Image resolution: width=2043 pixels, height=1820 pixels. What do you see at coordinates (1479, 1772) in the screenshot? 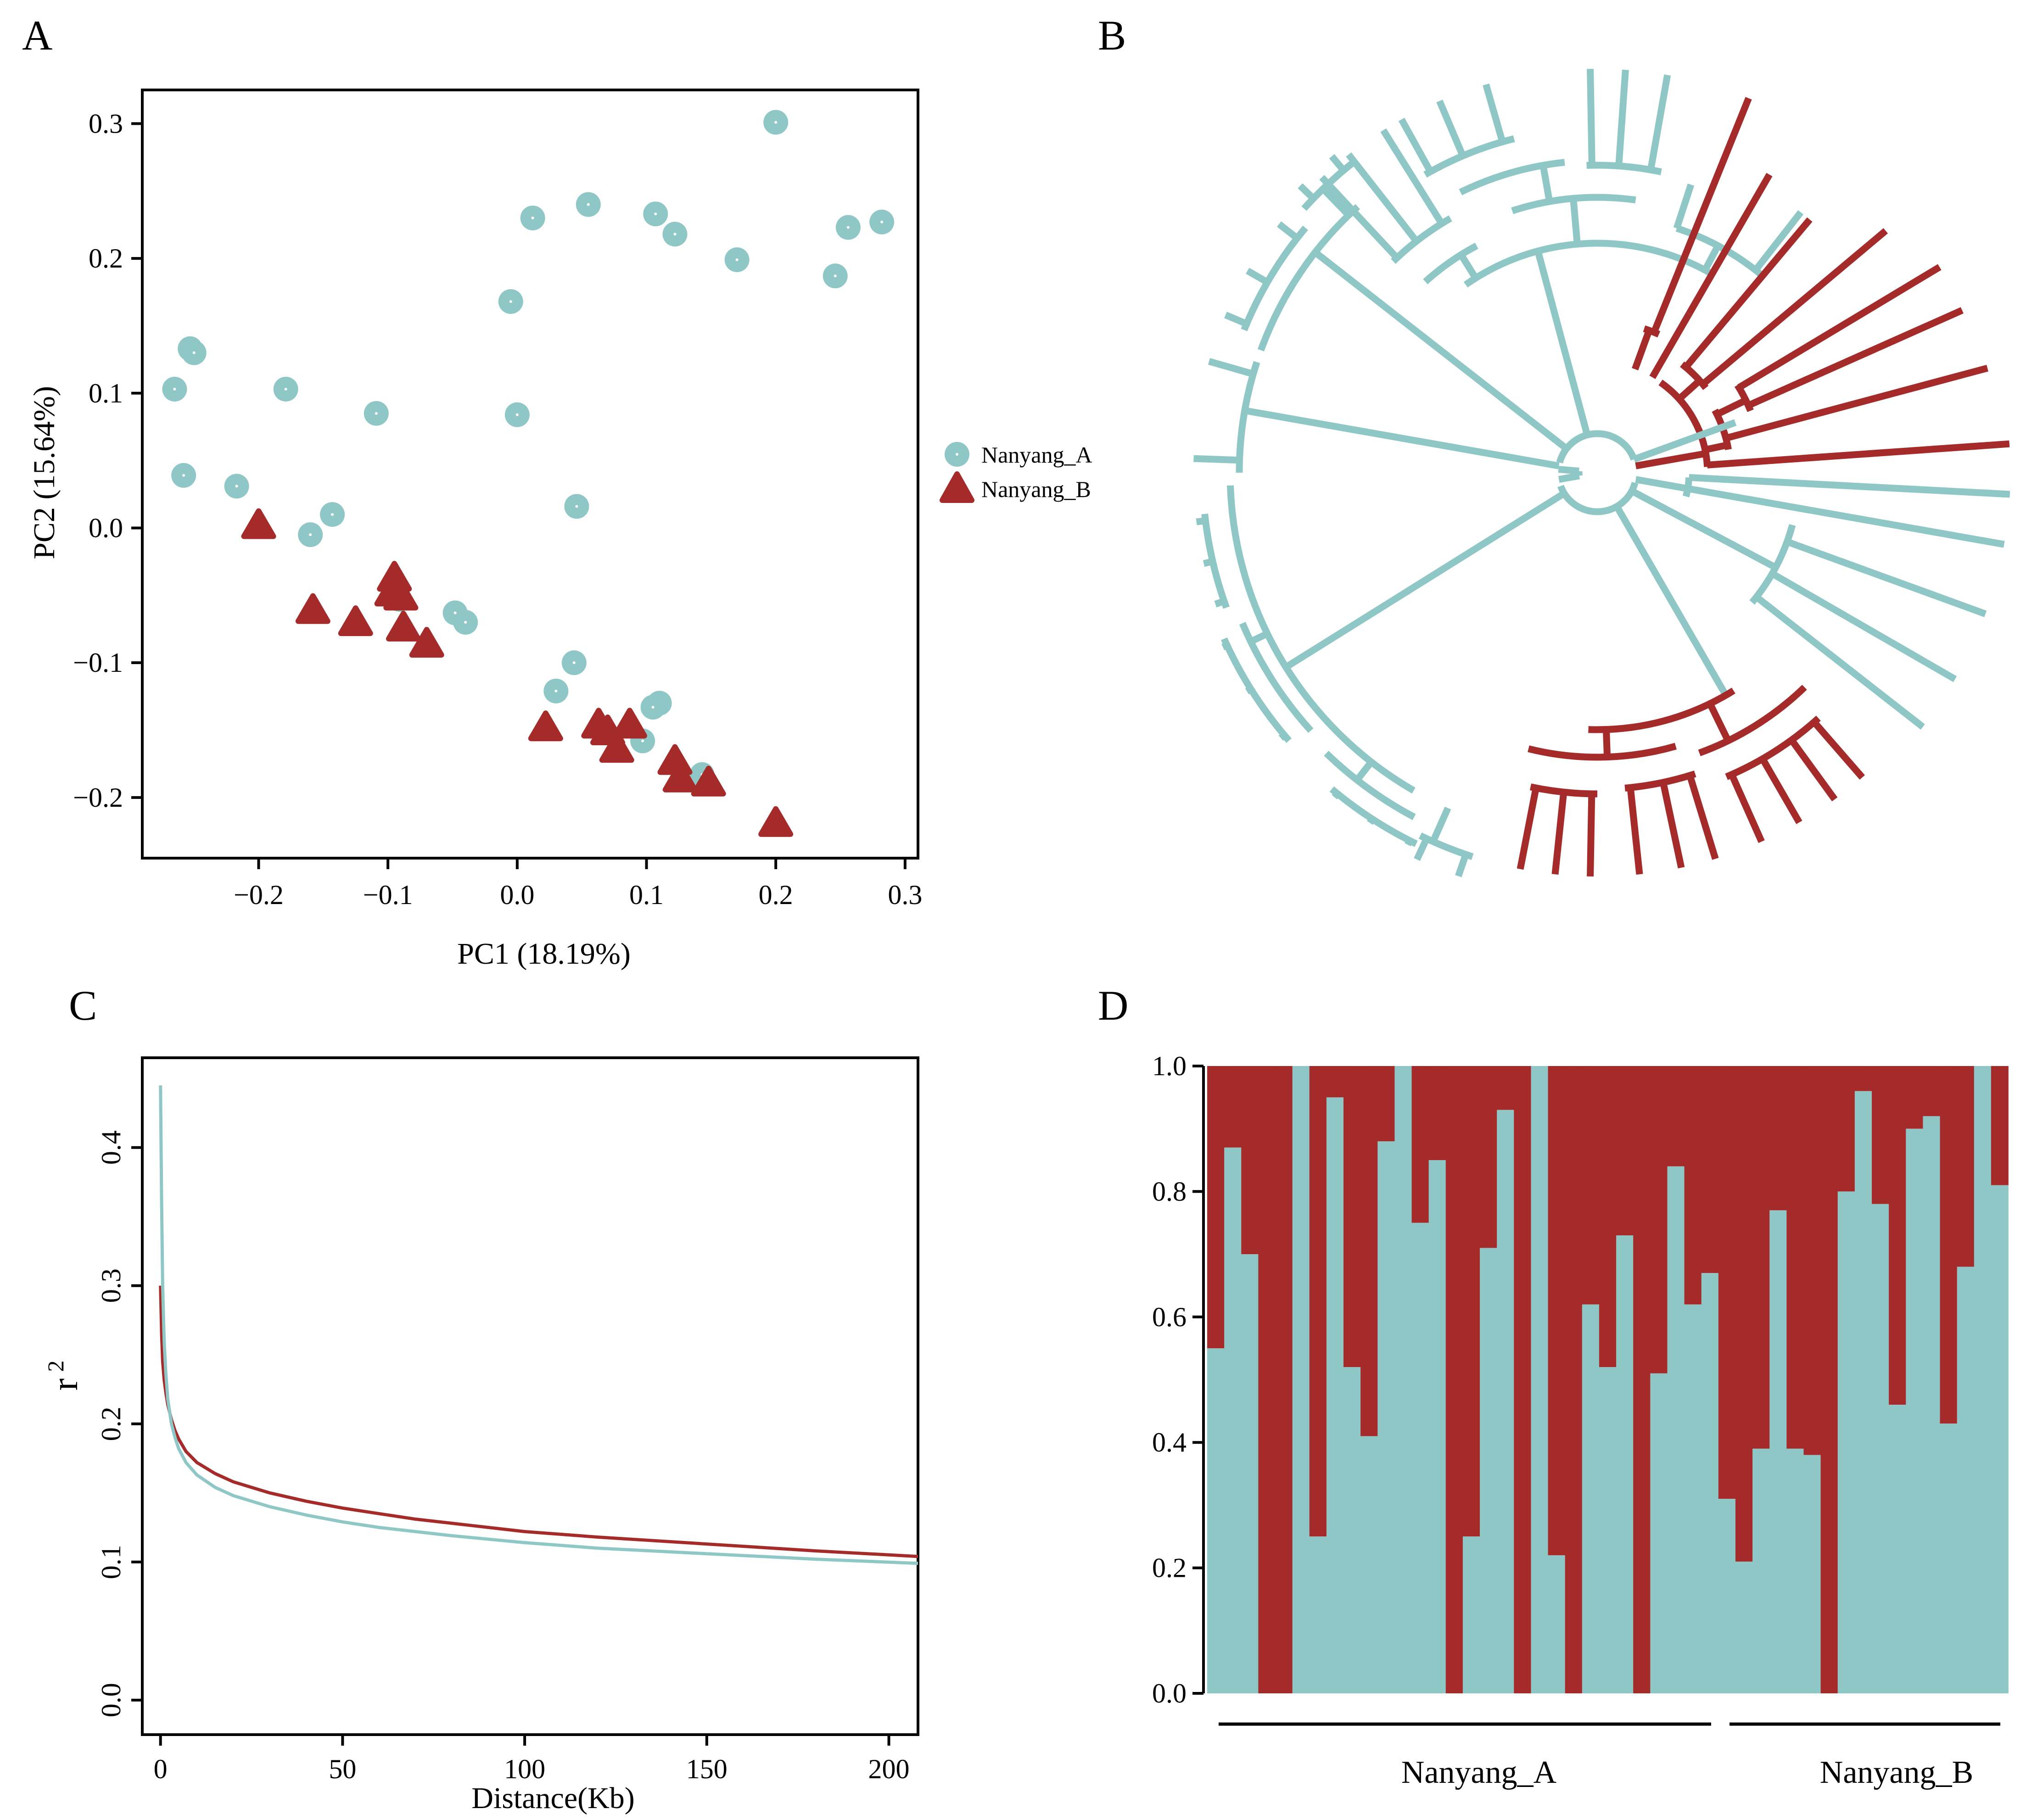
I see `group-label-nanyang-a: Nanyang_A` at bounding box center [1479, 1772].